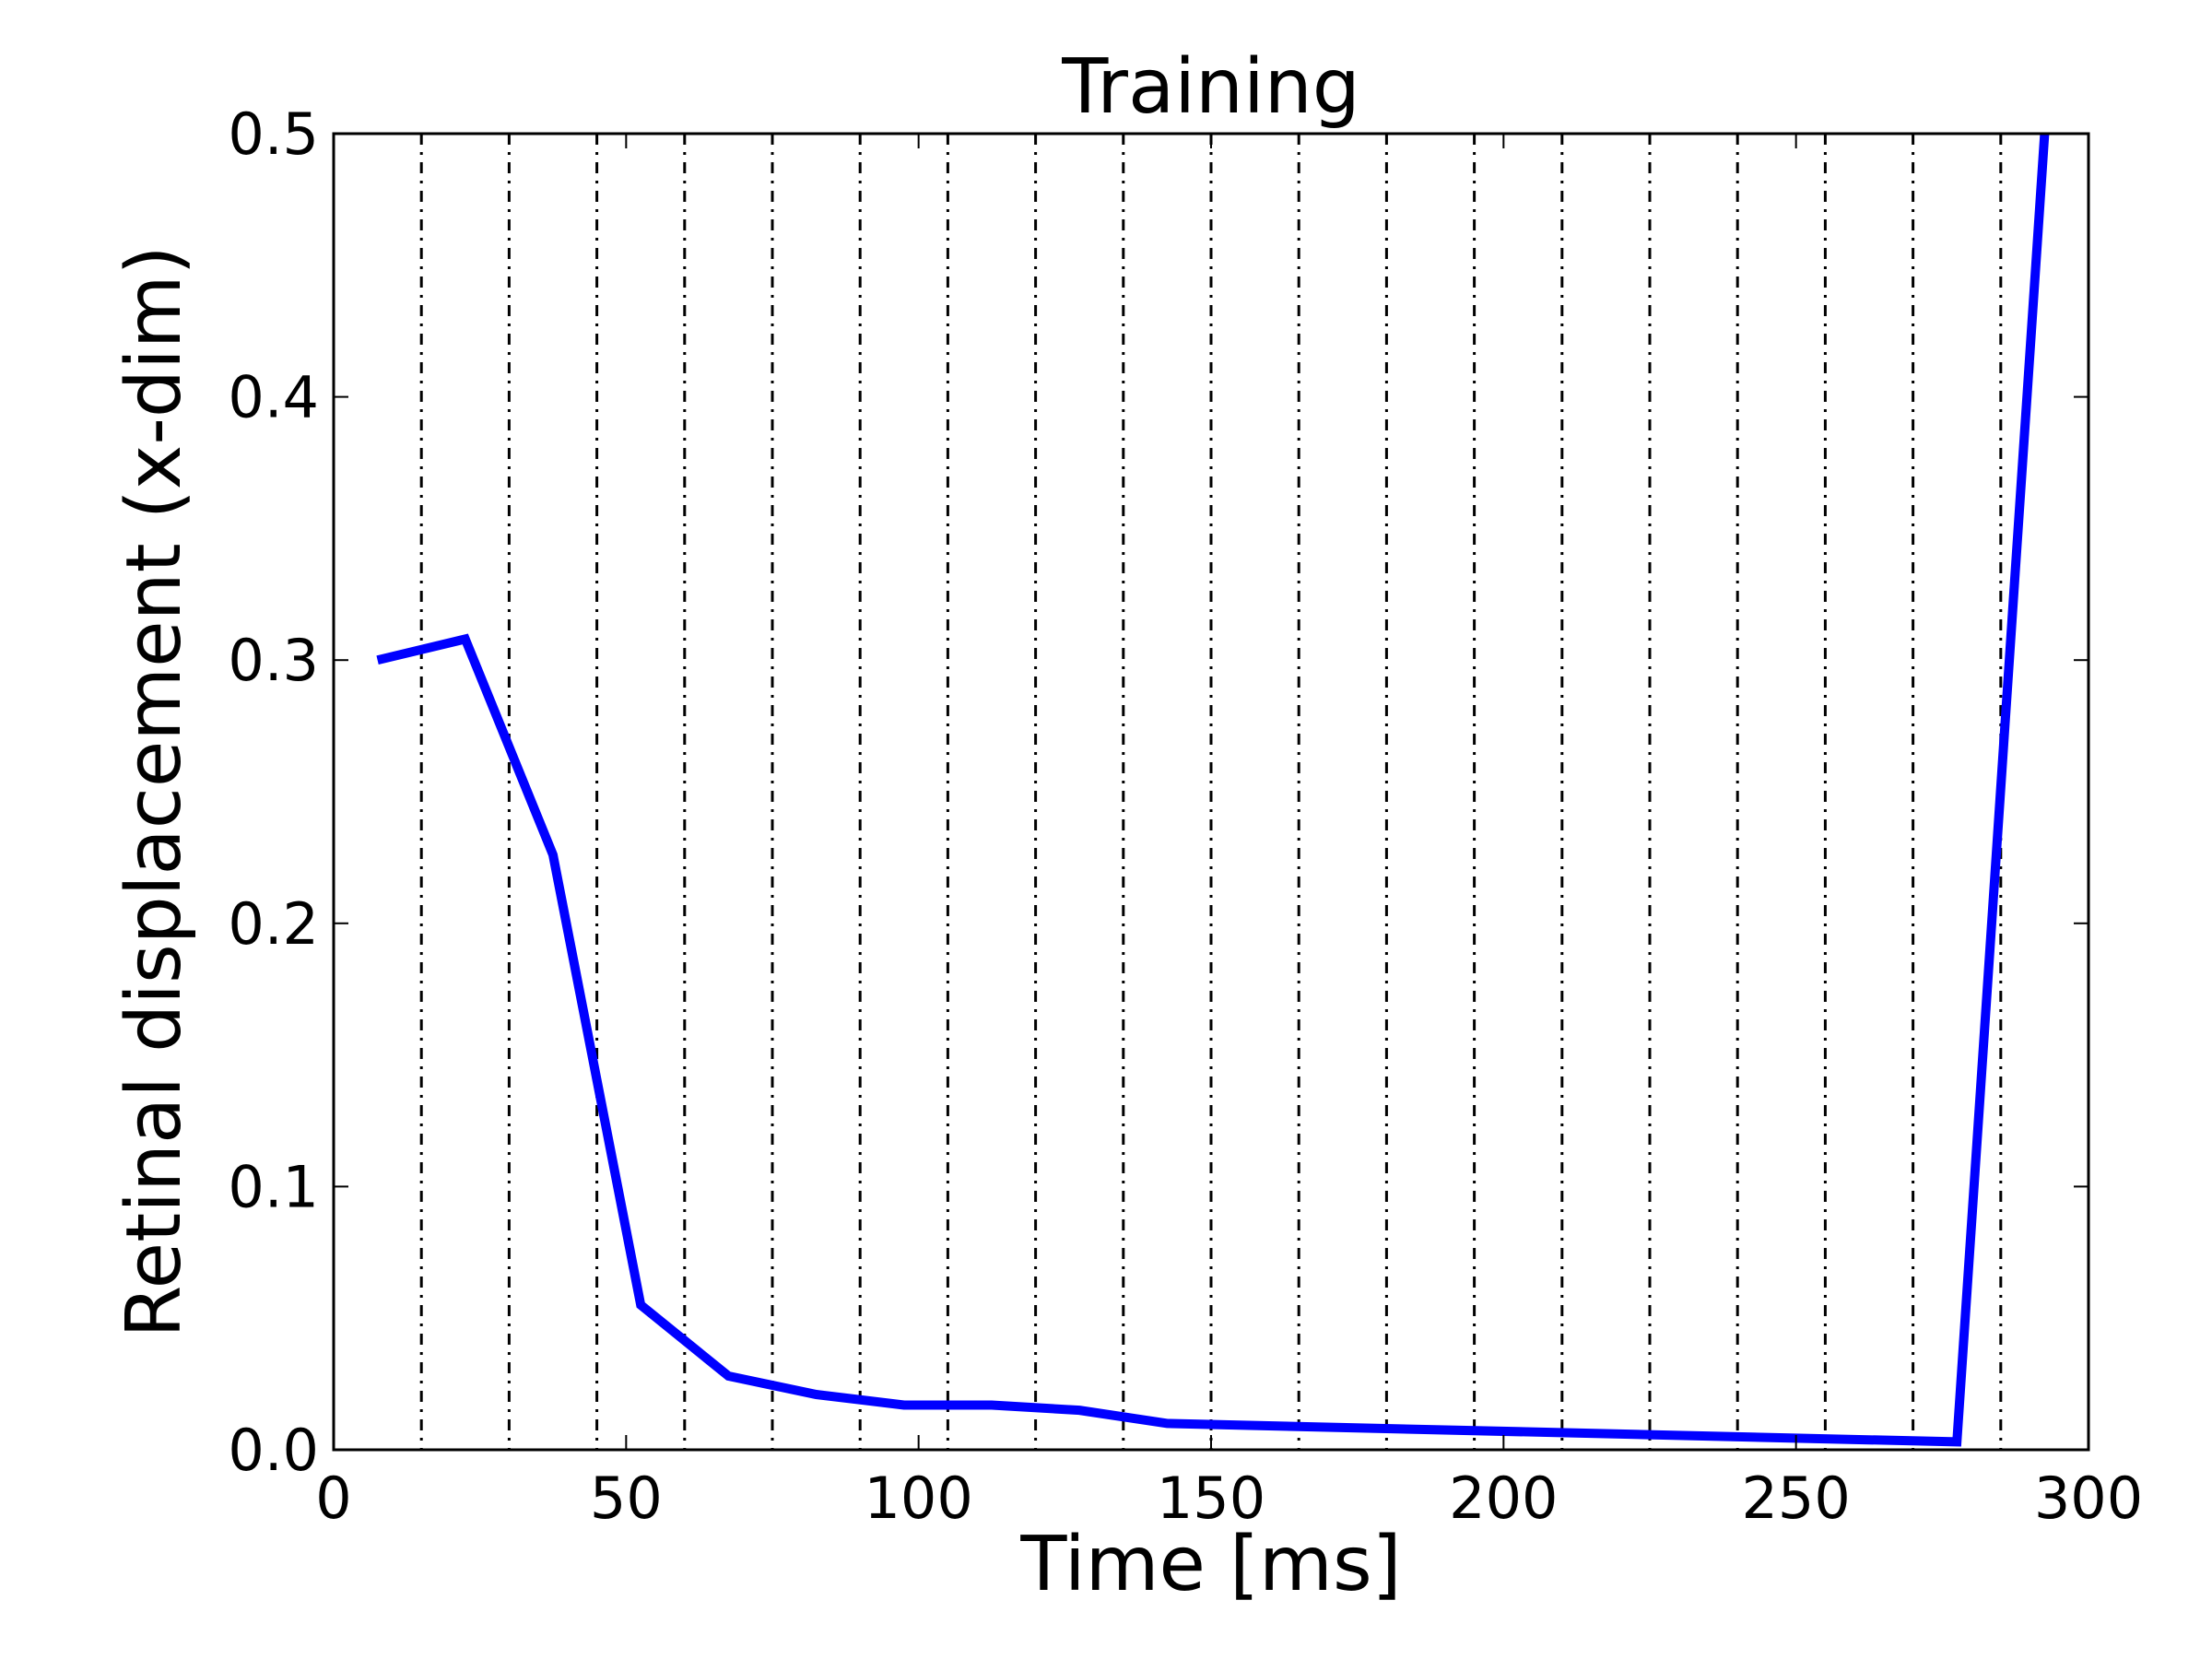 This screenshot has width=2212, height=1659. What do you see at coordinates (2088, 1498) in the screenshot?
I see `x-tick-label: 300` at bounding box center [2088, 1498].